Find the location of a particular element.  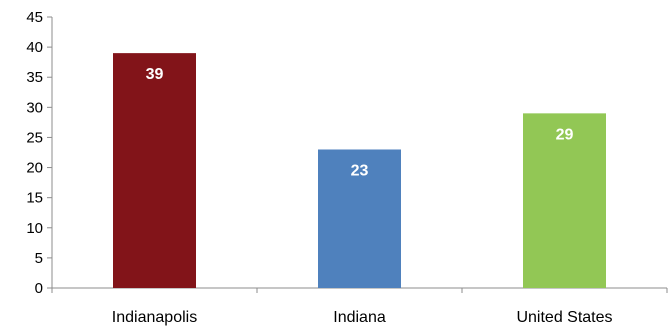

y-tick-label: 45 is located at coordinates (34, 17).